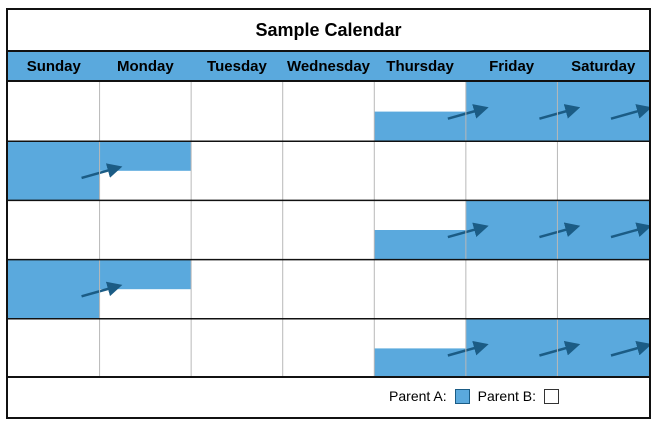  Describe the element at coordinates (551, 396) in the screenshot. I see `legend-parent-b-swatch` at that location.